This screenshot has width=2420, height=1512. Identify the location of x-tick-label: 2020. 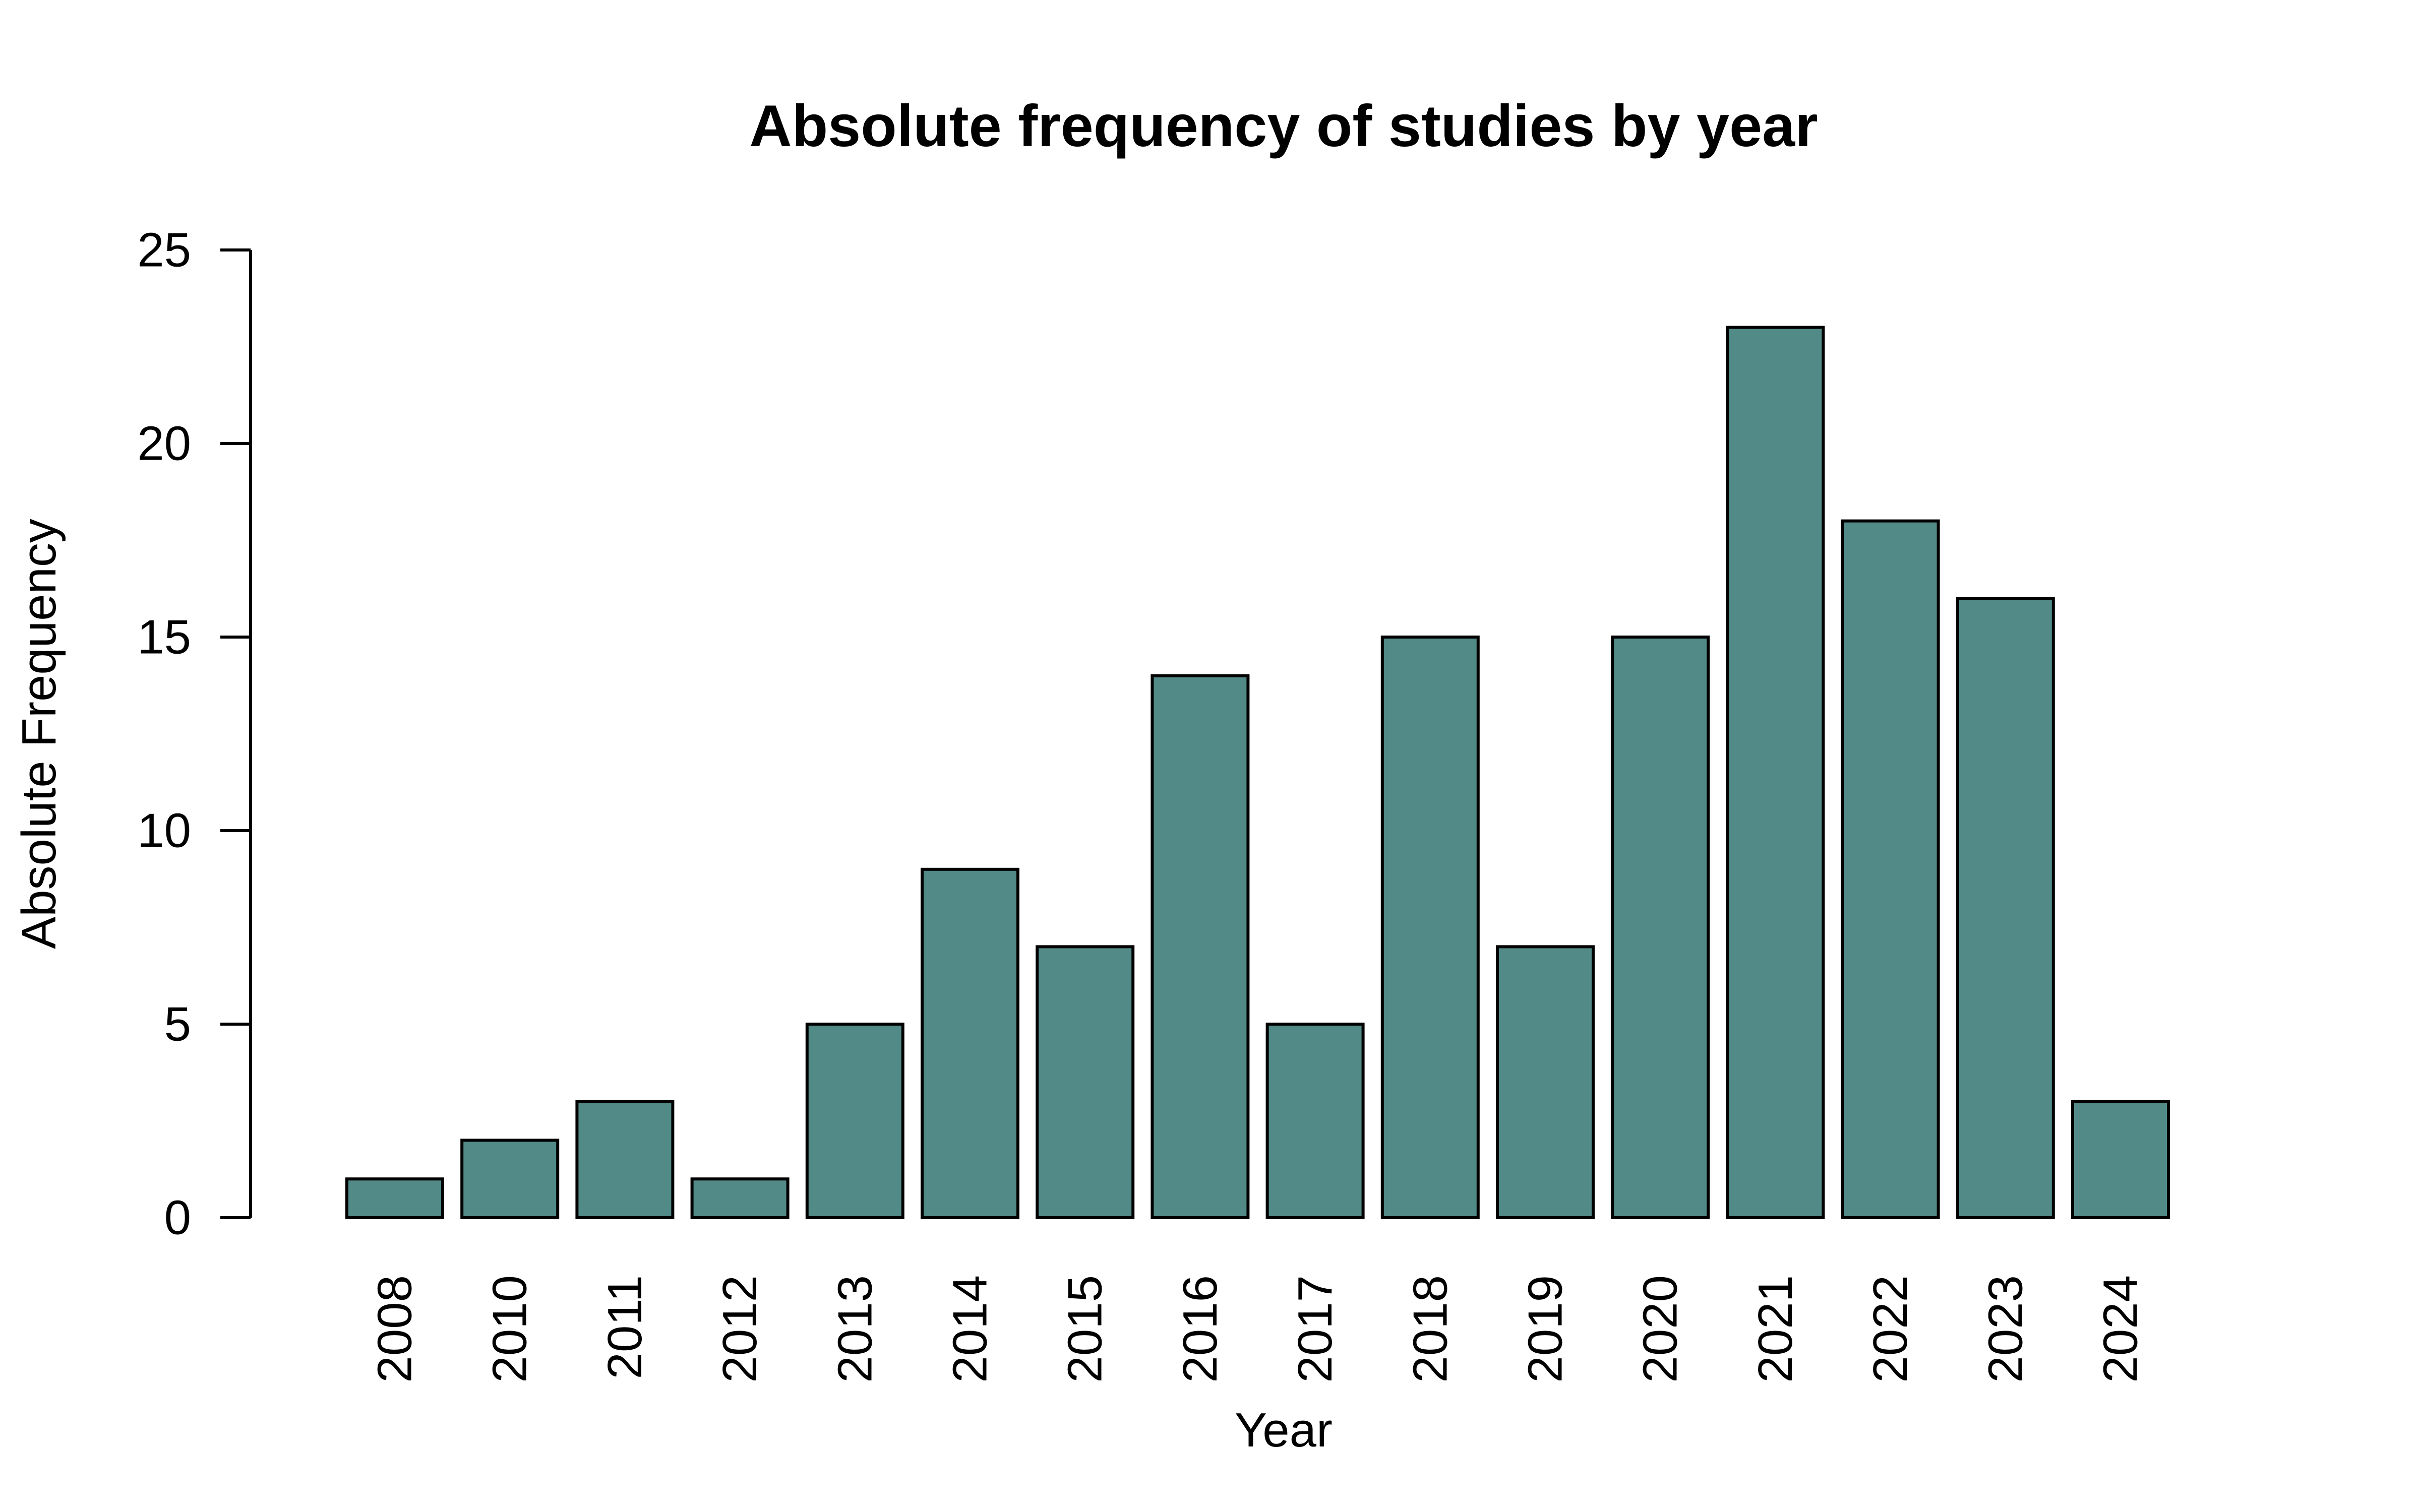
(1660, 1329).